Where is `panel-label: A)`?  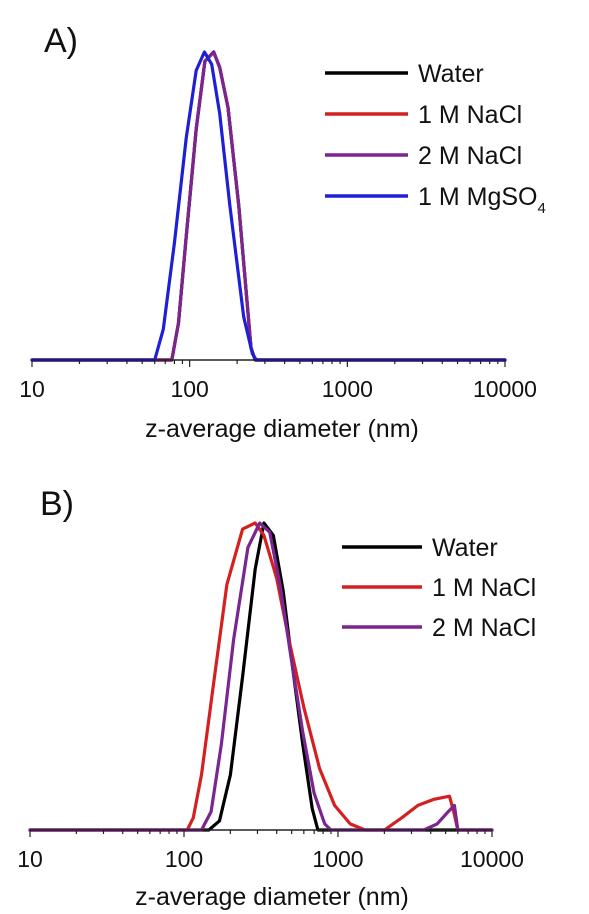
panel-label: A) is located at coordinates (61, 41).